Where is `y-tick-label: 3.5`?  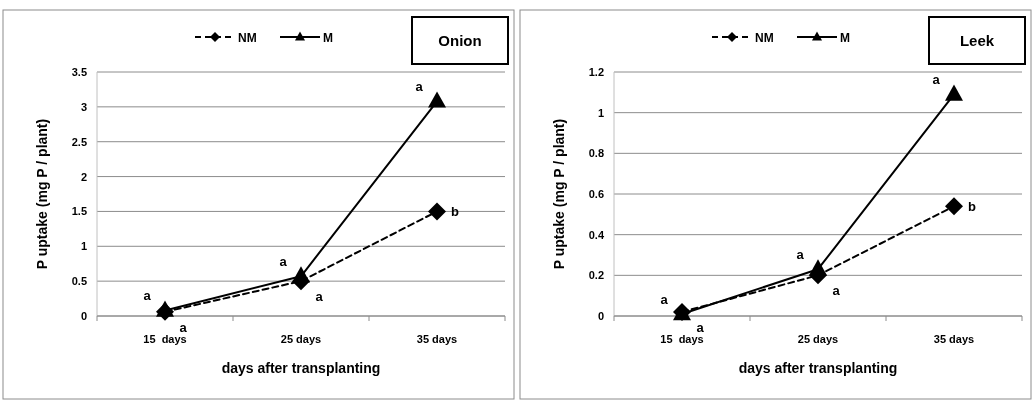 y-tick-label: 3.5 is located at coordinates (79, 72).